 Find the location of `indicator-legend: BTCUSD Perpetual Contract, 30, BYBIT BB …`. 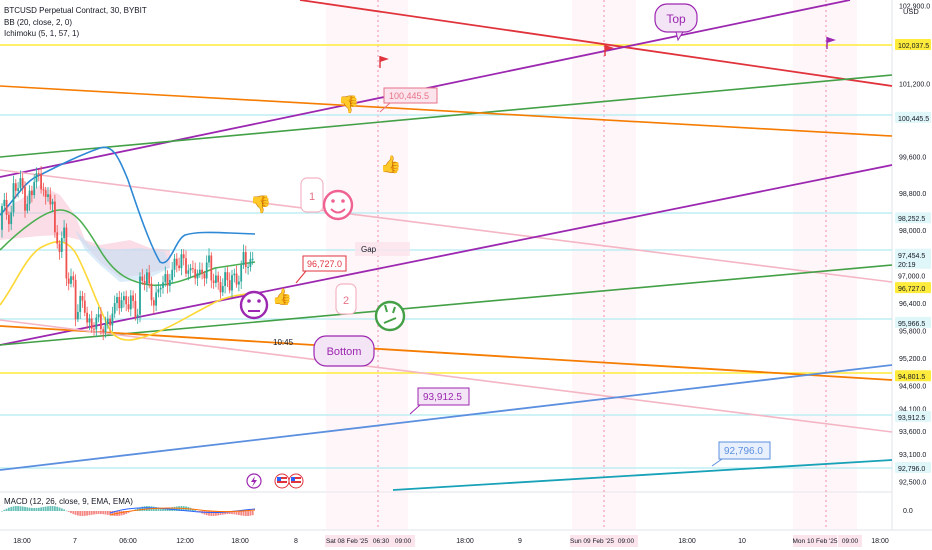

indicator-legend: BTCUSD Perpetual Contract, 30, BYBIT BB … is located at coordinates (75, 22).